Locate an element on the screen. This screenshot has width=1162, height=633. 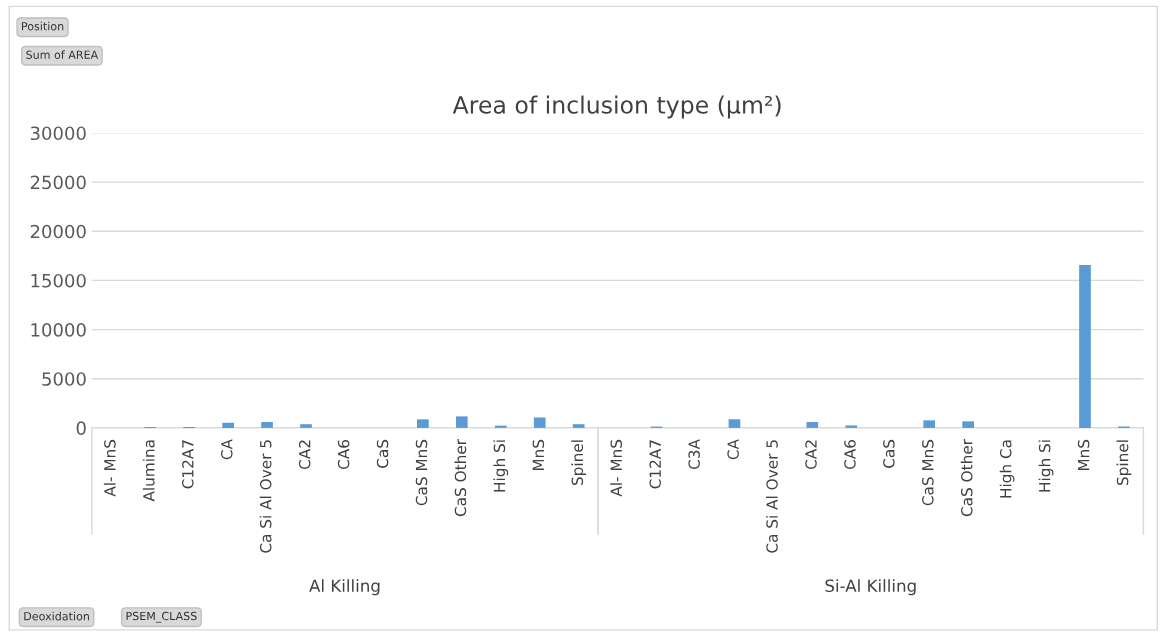
y-tick-label: 20000 is located at coordinates (58, 231).